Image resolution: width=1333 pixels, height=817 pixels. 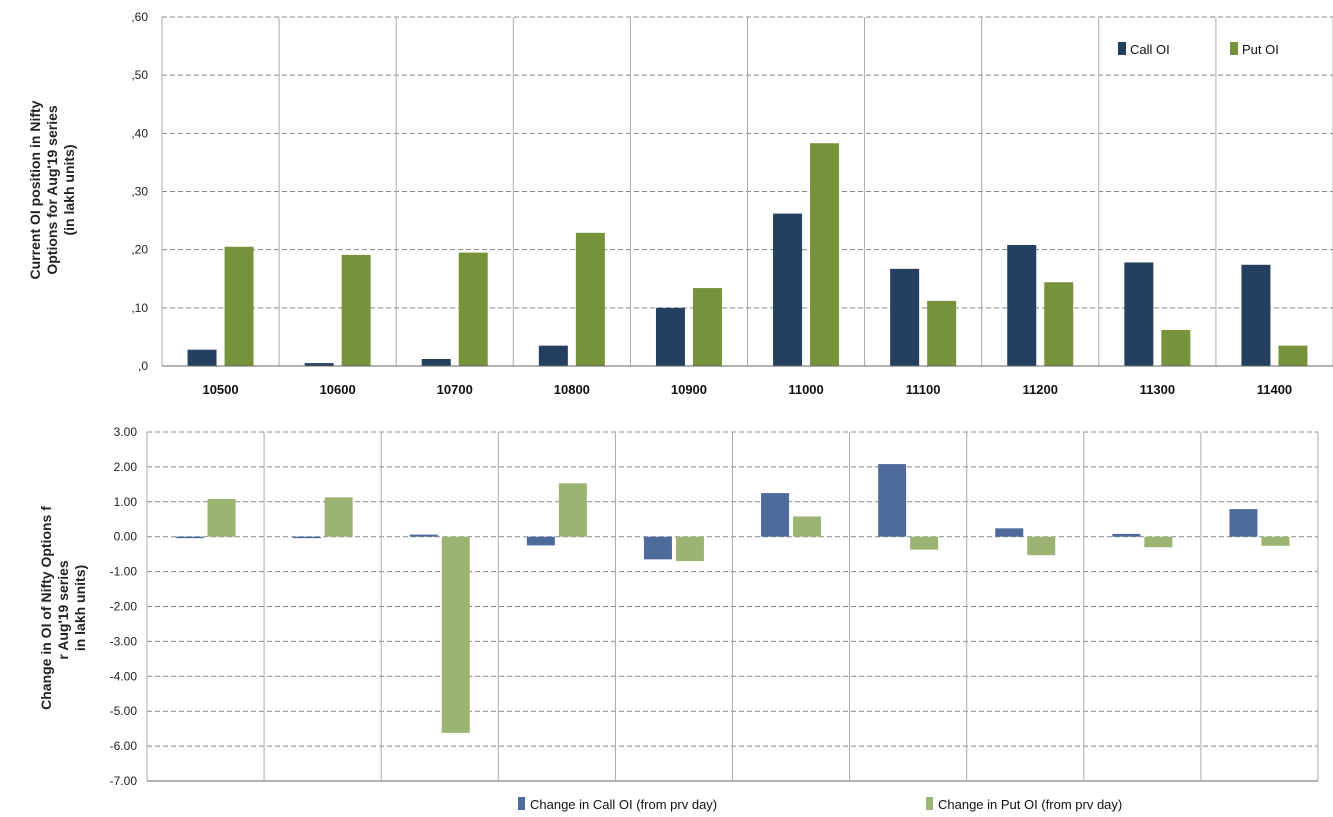 I want to click on top-x-tick-label: 10900, so click(x=689, y=389).